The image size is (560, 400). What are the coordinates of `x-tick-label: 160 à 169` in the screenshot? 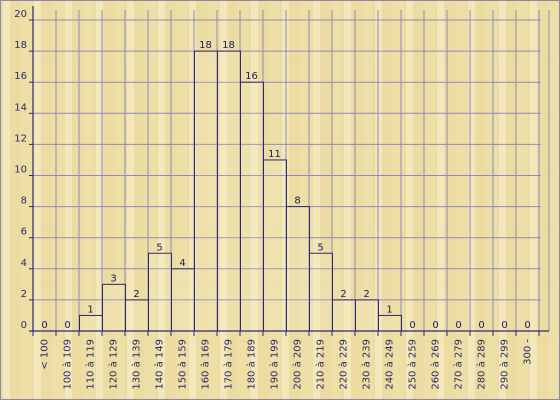 It's located at (206, 364).